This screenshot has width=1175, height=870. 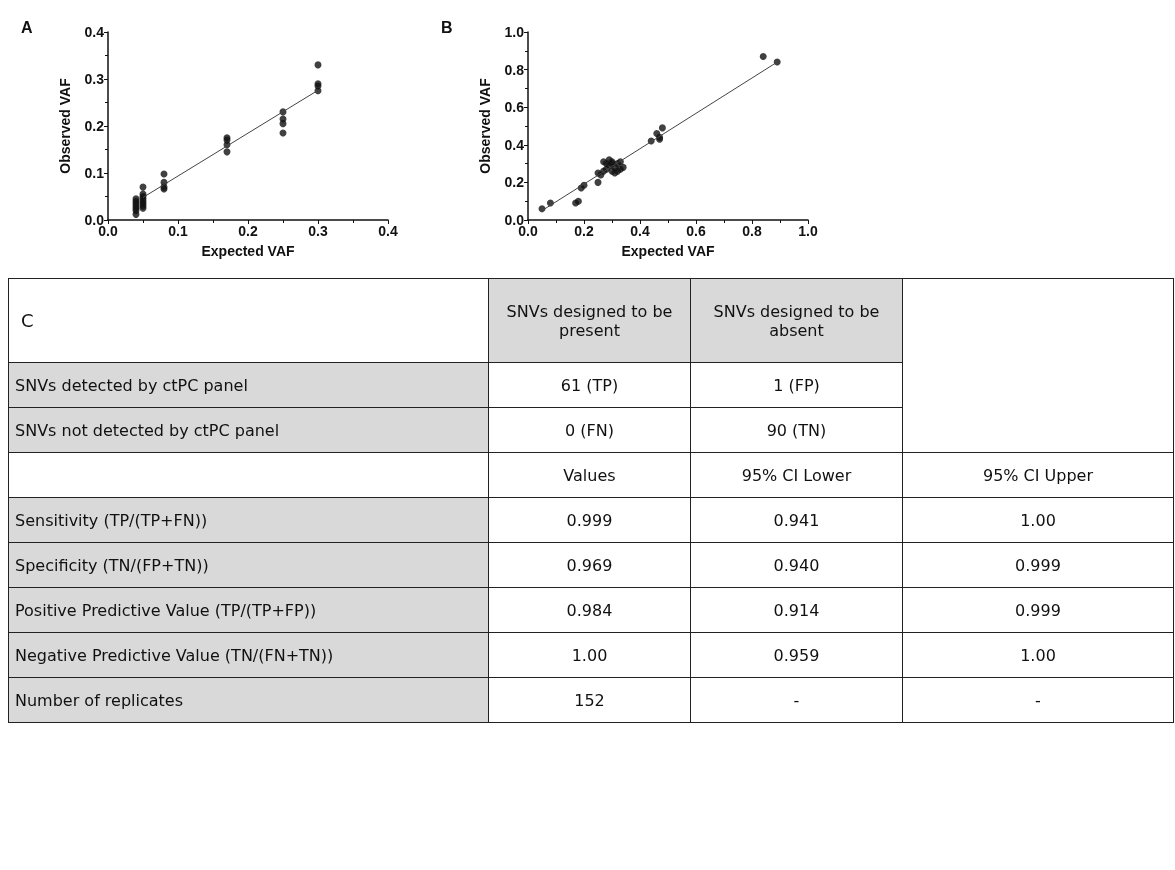 What do you see at coordinates (589, 475) in the screenshot?
I see `text: Values` at bounding box center [589, 475].